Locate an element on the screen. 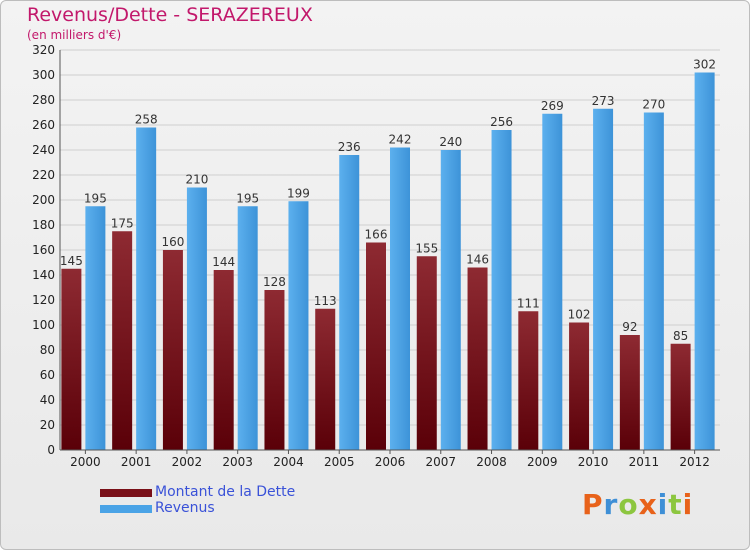 This screenshot has width=750, height=550. data-label-revenus: 236 is located at coordinates (349, 147).